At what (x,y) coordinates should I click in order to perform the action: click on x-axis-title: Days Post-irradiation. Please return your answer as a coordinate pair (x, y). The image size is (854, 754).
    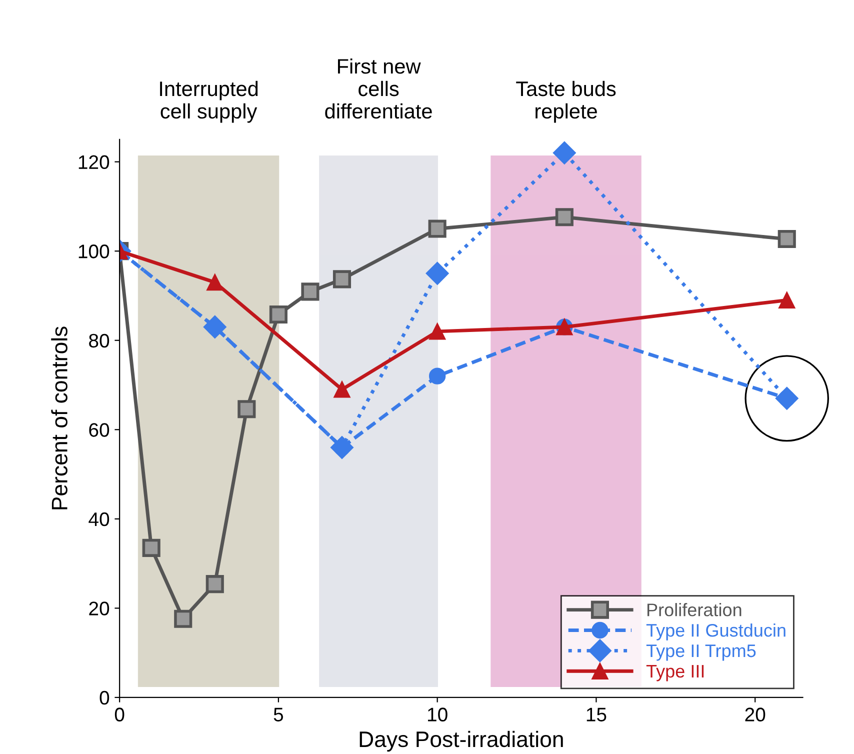
    Looking at the image, I should click on (461, 741).